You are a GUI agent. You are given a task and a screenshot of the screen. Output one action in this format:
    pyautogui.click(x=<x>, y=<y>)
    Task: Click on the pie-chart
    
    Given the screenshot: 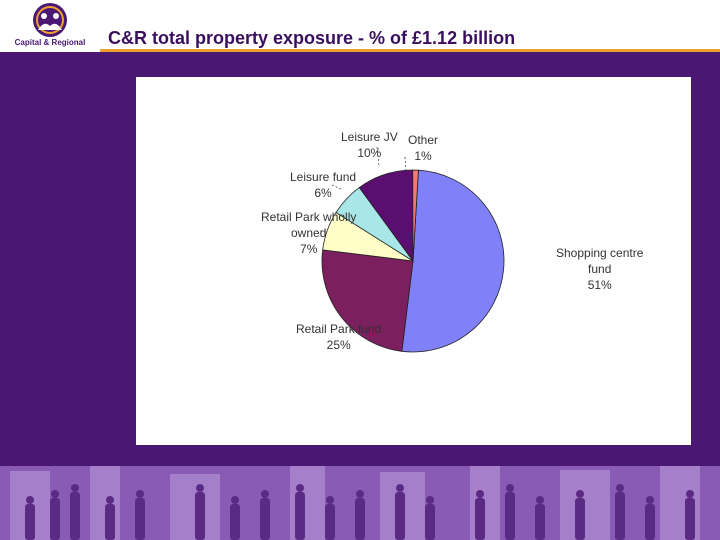 What is the action you would take?
    pyautogui.click(x=410, y=249)
    